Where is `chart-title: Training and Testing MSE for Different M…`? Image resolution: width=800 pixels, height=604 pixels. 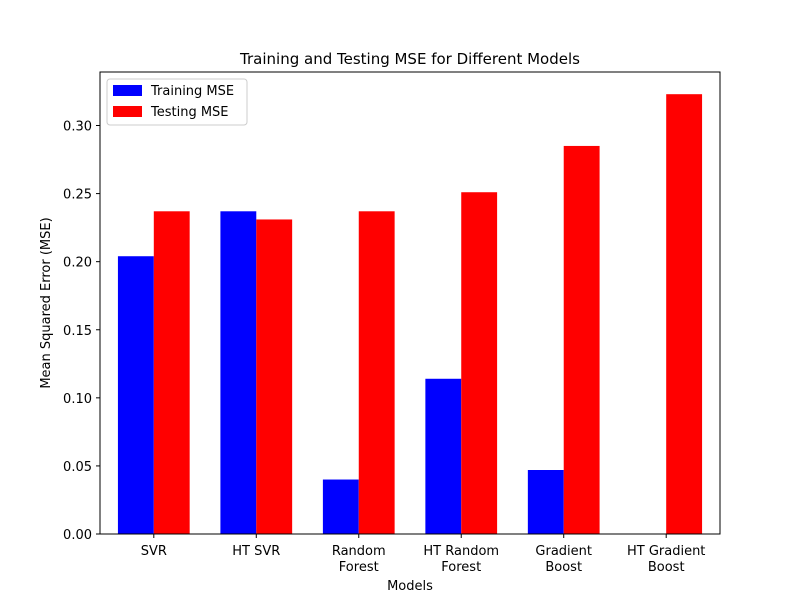 chart-title: Training and Testing MSE for Different M… is located at coordinates (409, 59).